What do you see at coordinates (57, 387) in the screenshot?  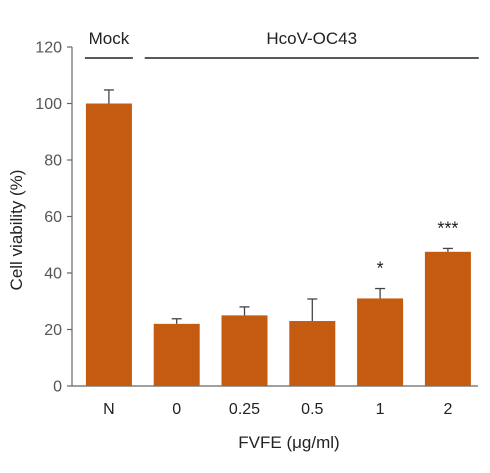 I see `y-tick-label: 0` at bounding box center [57, 387].